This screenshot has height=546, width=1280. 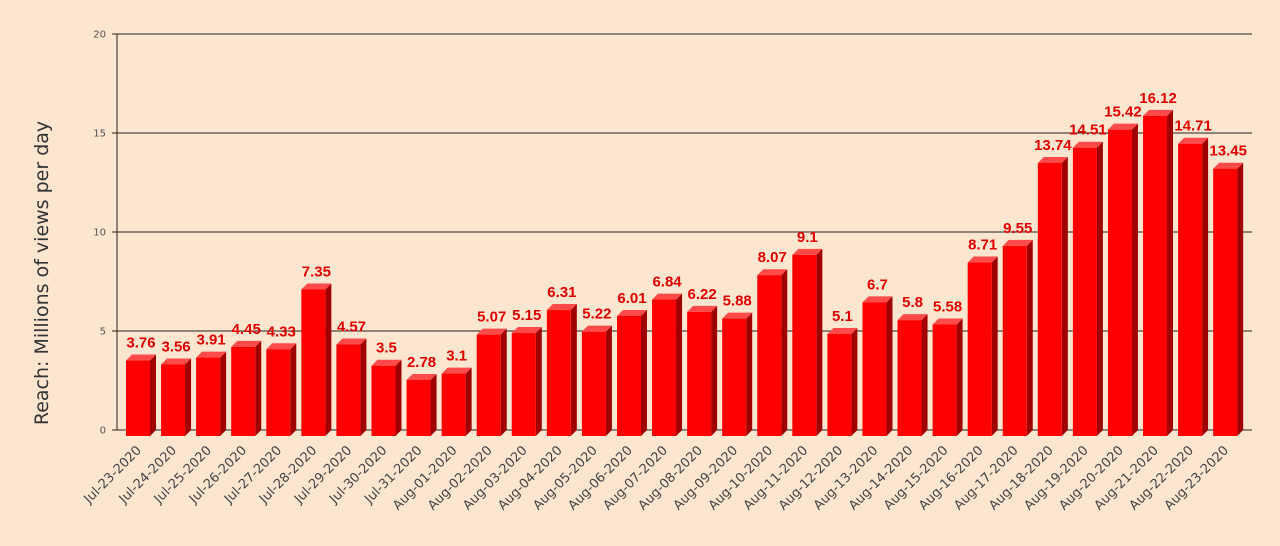 I want to click on data-label-19: 9.1, so click(x=807, y=237).